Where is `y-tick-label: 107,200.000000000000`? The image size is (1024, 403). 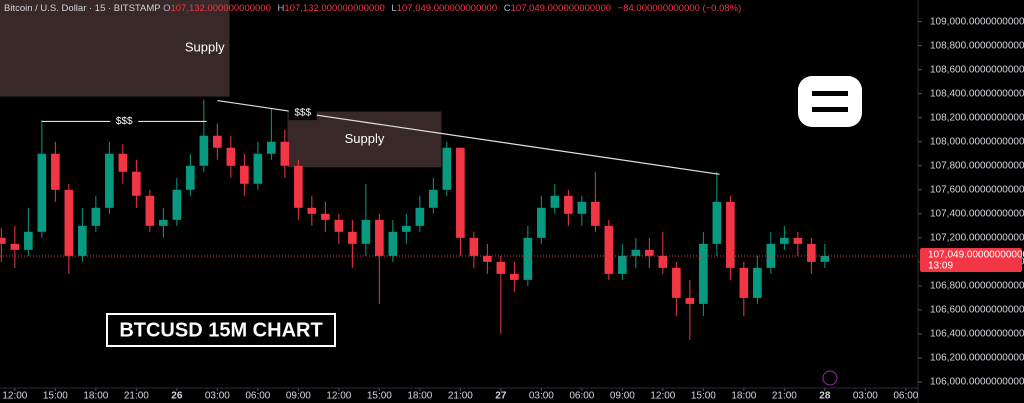
y-tick-label: 107,200.000000000000 is located at coordinates (977, 237).